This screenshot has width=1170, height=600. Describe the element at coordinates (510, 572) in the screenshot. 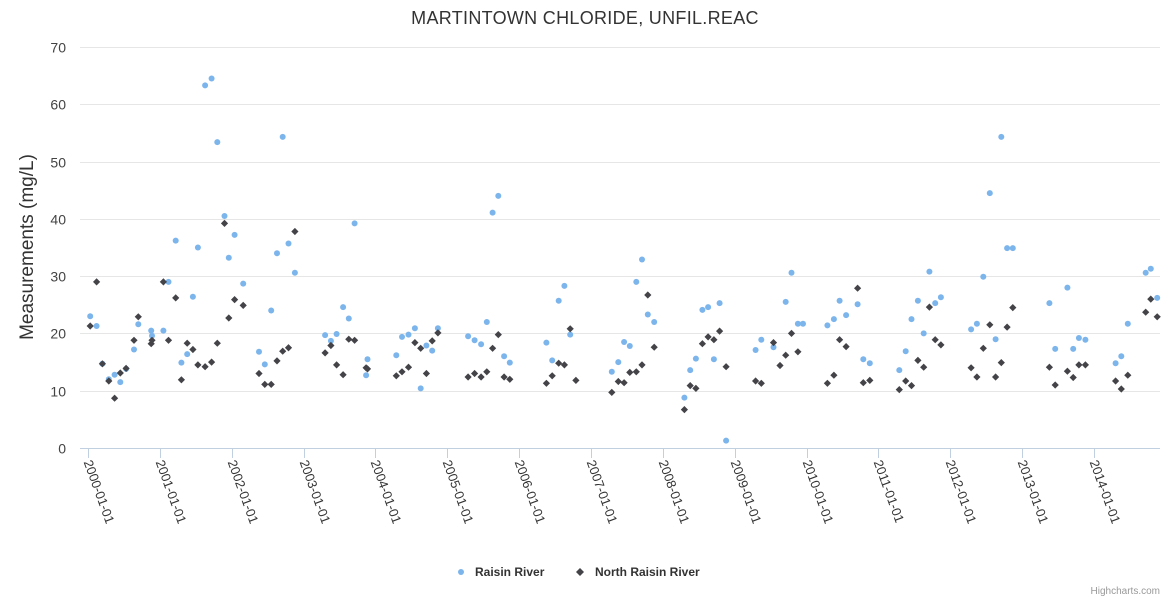

I see `legend-label-raisin-river: Raisin River` at that location.